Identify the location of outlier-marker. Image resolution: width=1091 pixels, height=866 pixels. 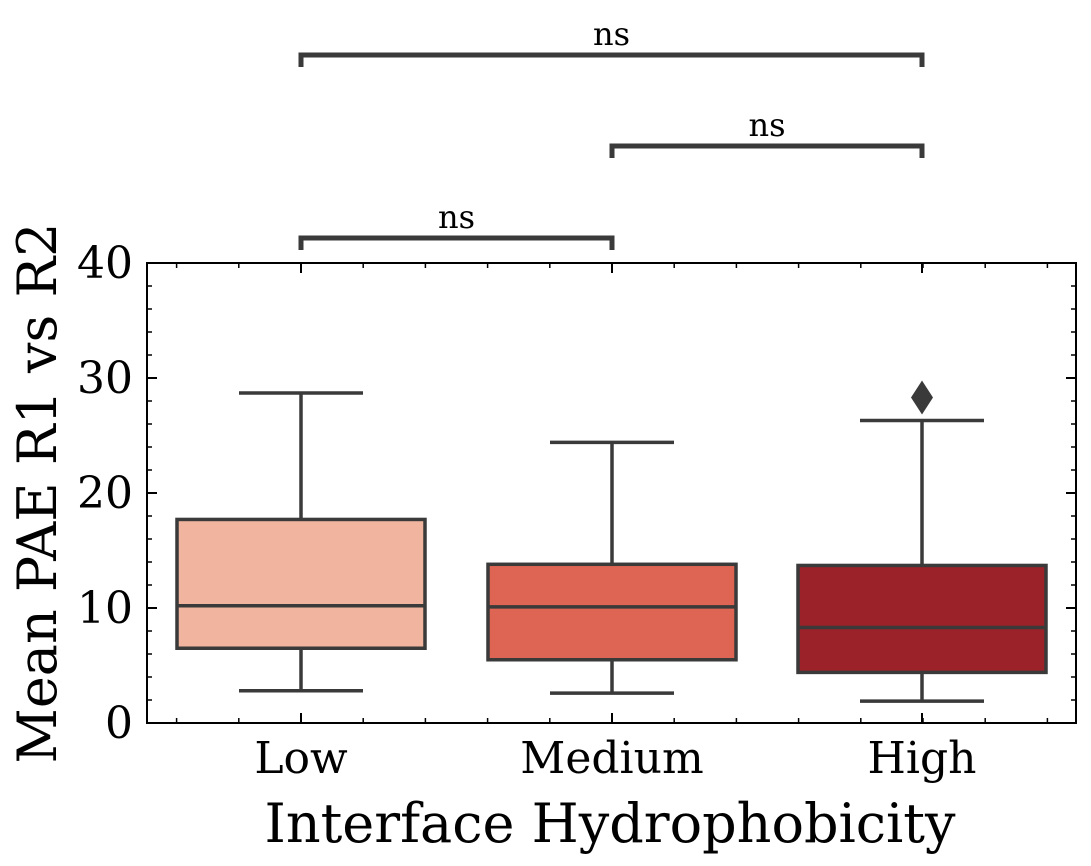
(922, 397).